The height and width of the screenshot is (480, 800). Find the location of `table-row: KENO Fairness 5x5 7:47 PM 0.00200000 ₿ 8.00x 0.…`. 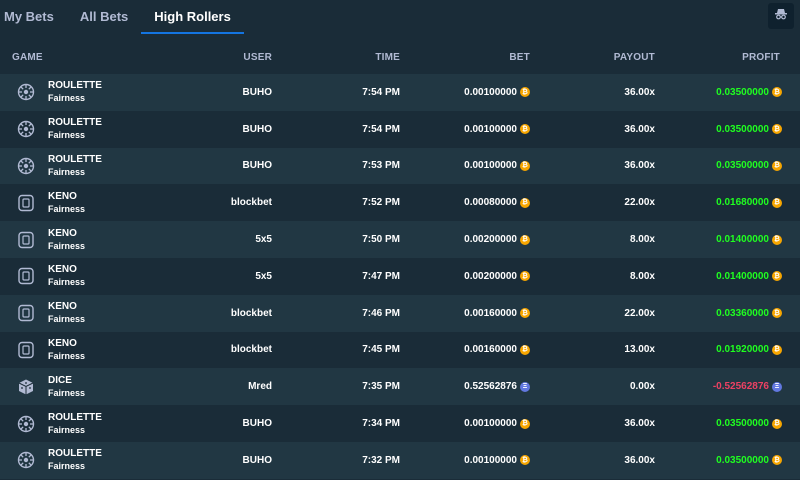

table-row: KENO Fairness 5x5 7:47 PM 0.00200000 ₿ 8.00x 0.… is located at coordinates (400, 276).